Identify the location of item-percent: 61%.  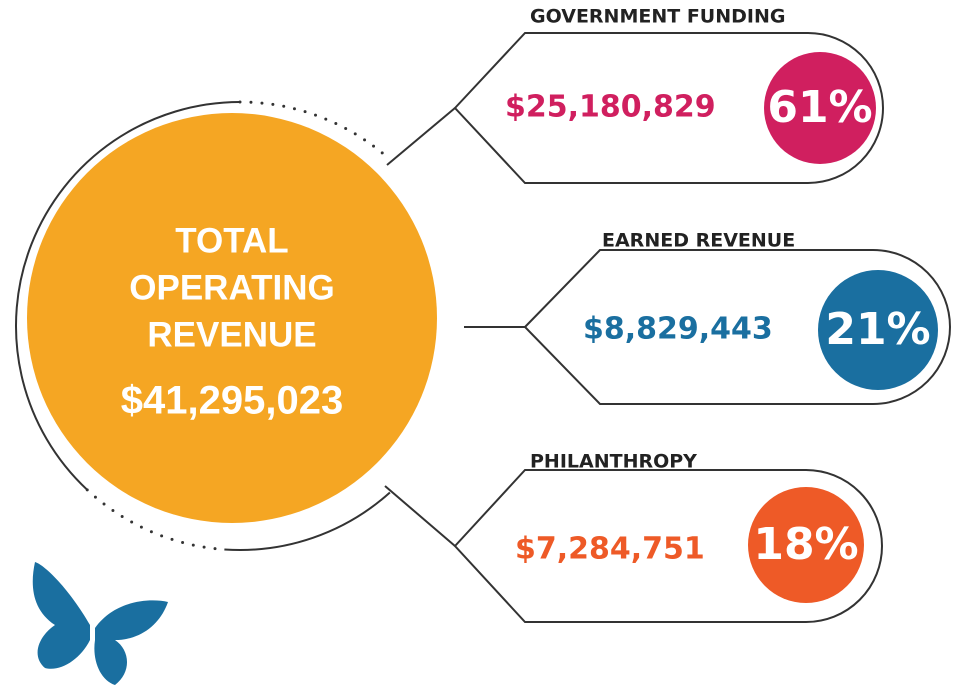
(819, 107).